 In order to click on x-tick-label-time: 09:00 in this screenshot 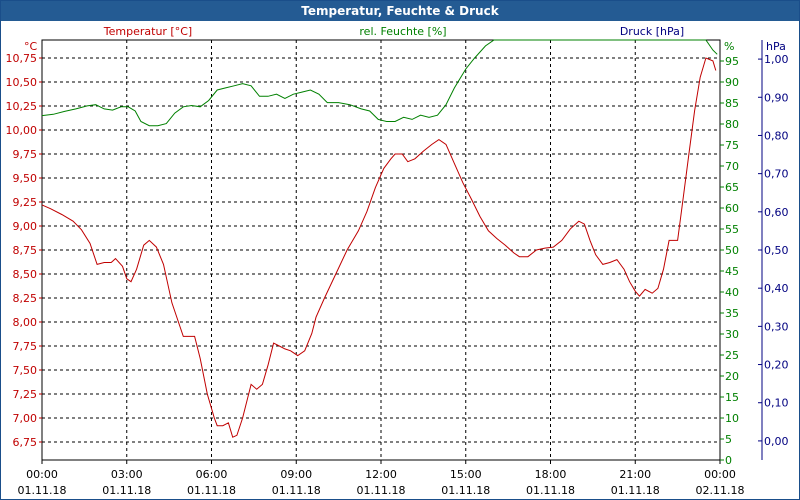, I will do `click(296, 474)`.